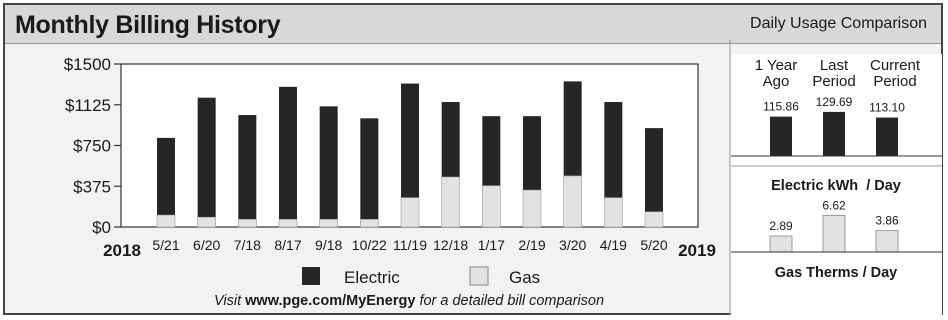 Image resolution: width=948 pixels, height=320 pixels. I want to click on x-tick-label: 9/18, so click(328, 245).